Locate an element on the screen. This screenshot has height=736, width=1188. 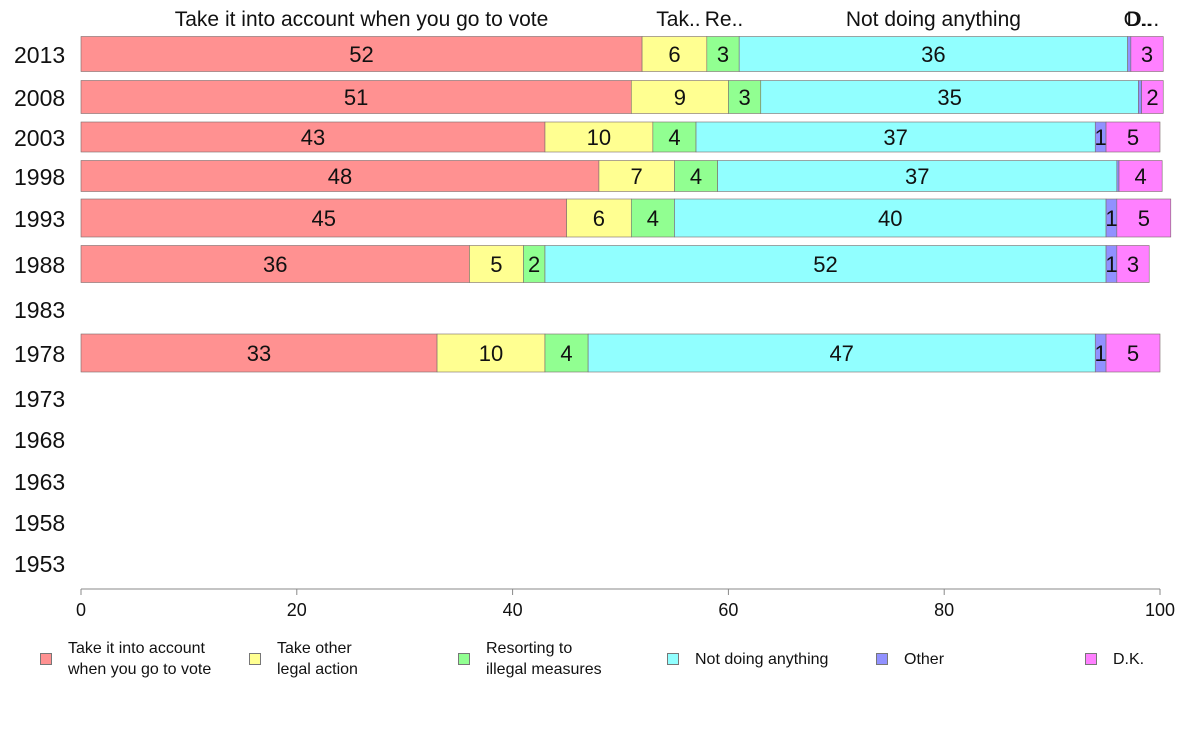
value-label-2003-series-5: 5 is located at coordinates (1133, 137).